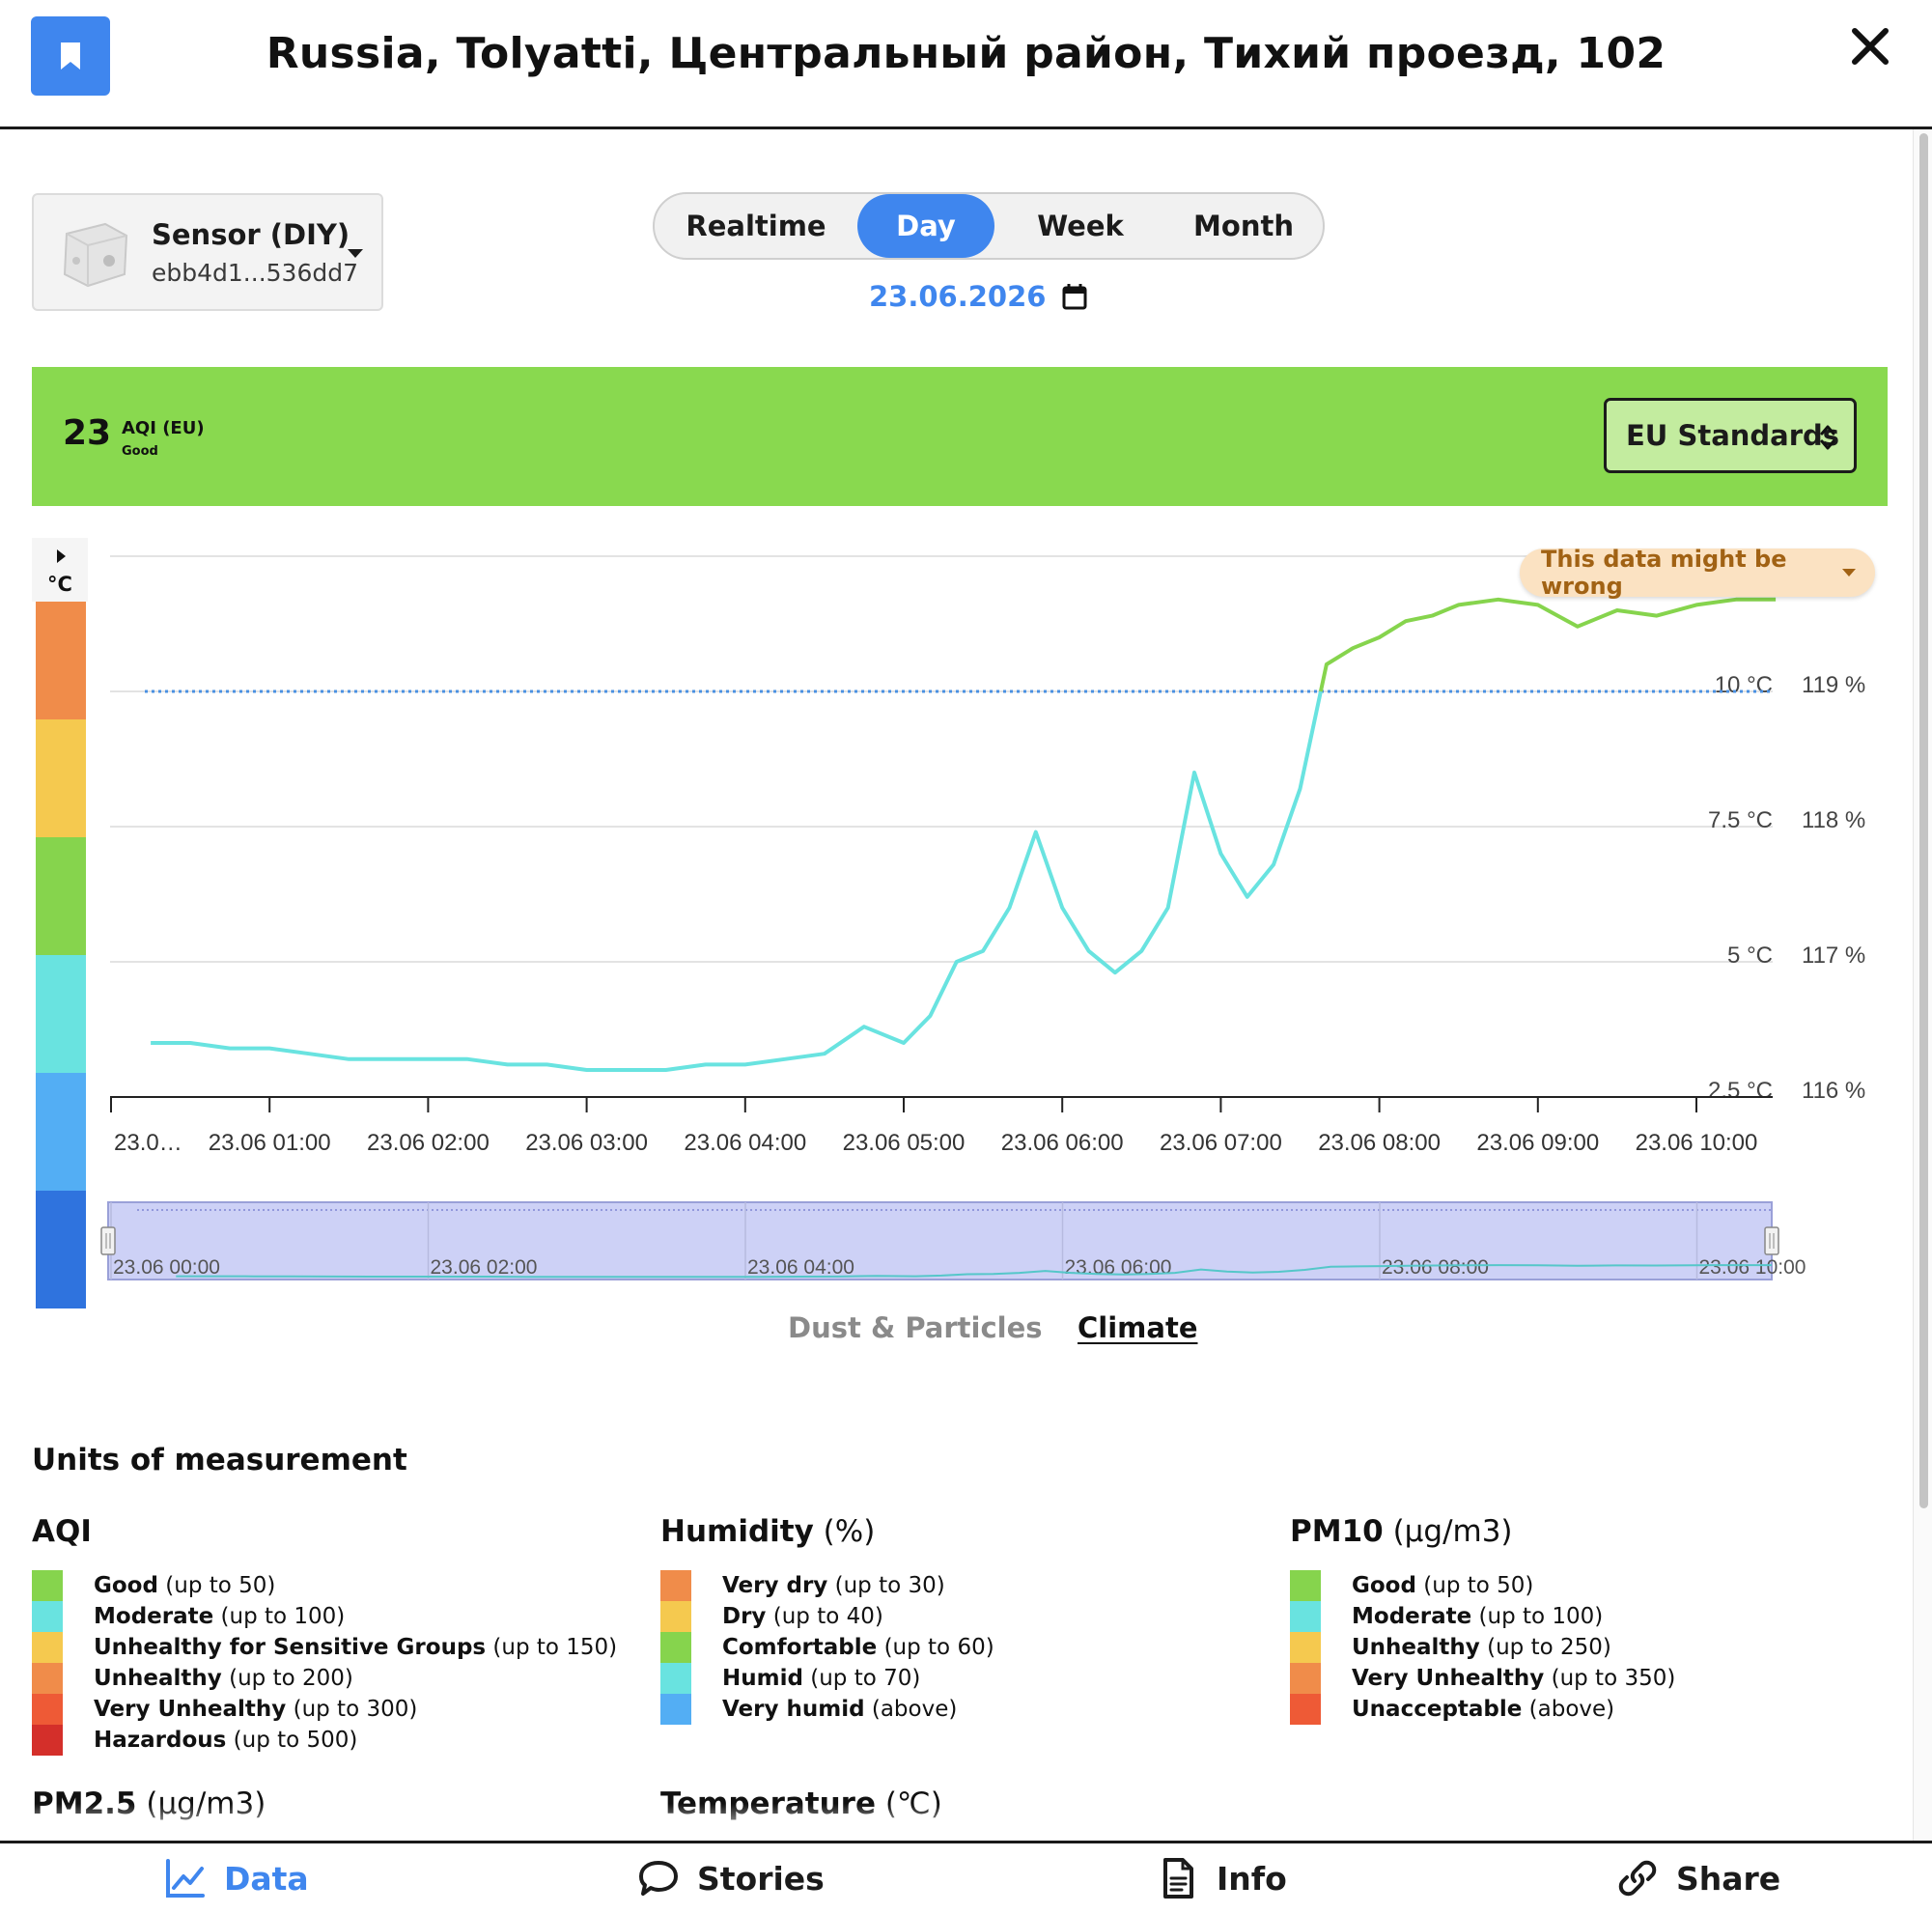 This screenshot has height=1913, width=1932. Describe the element at coordinates (761, 1878) in the screenshot. I see `nav-stories-label: Stories` at that location.